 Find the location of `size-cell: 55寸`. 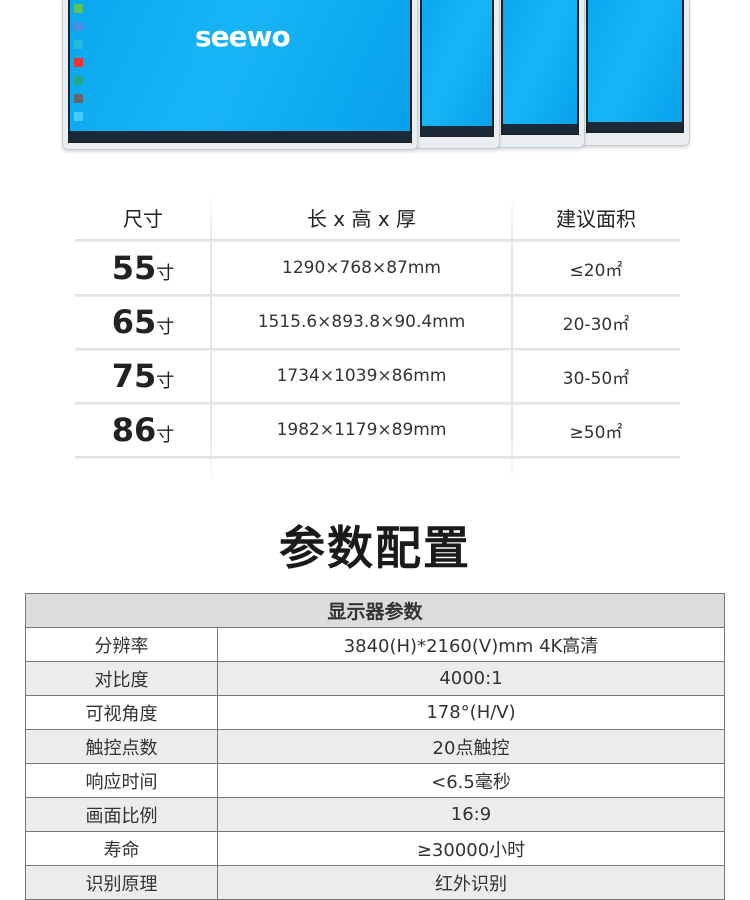

size-cell: 55寸 is located at coordinates (143, 268).